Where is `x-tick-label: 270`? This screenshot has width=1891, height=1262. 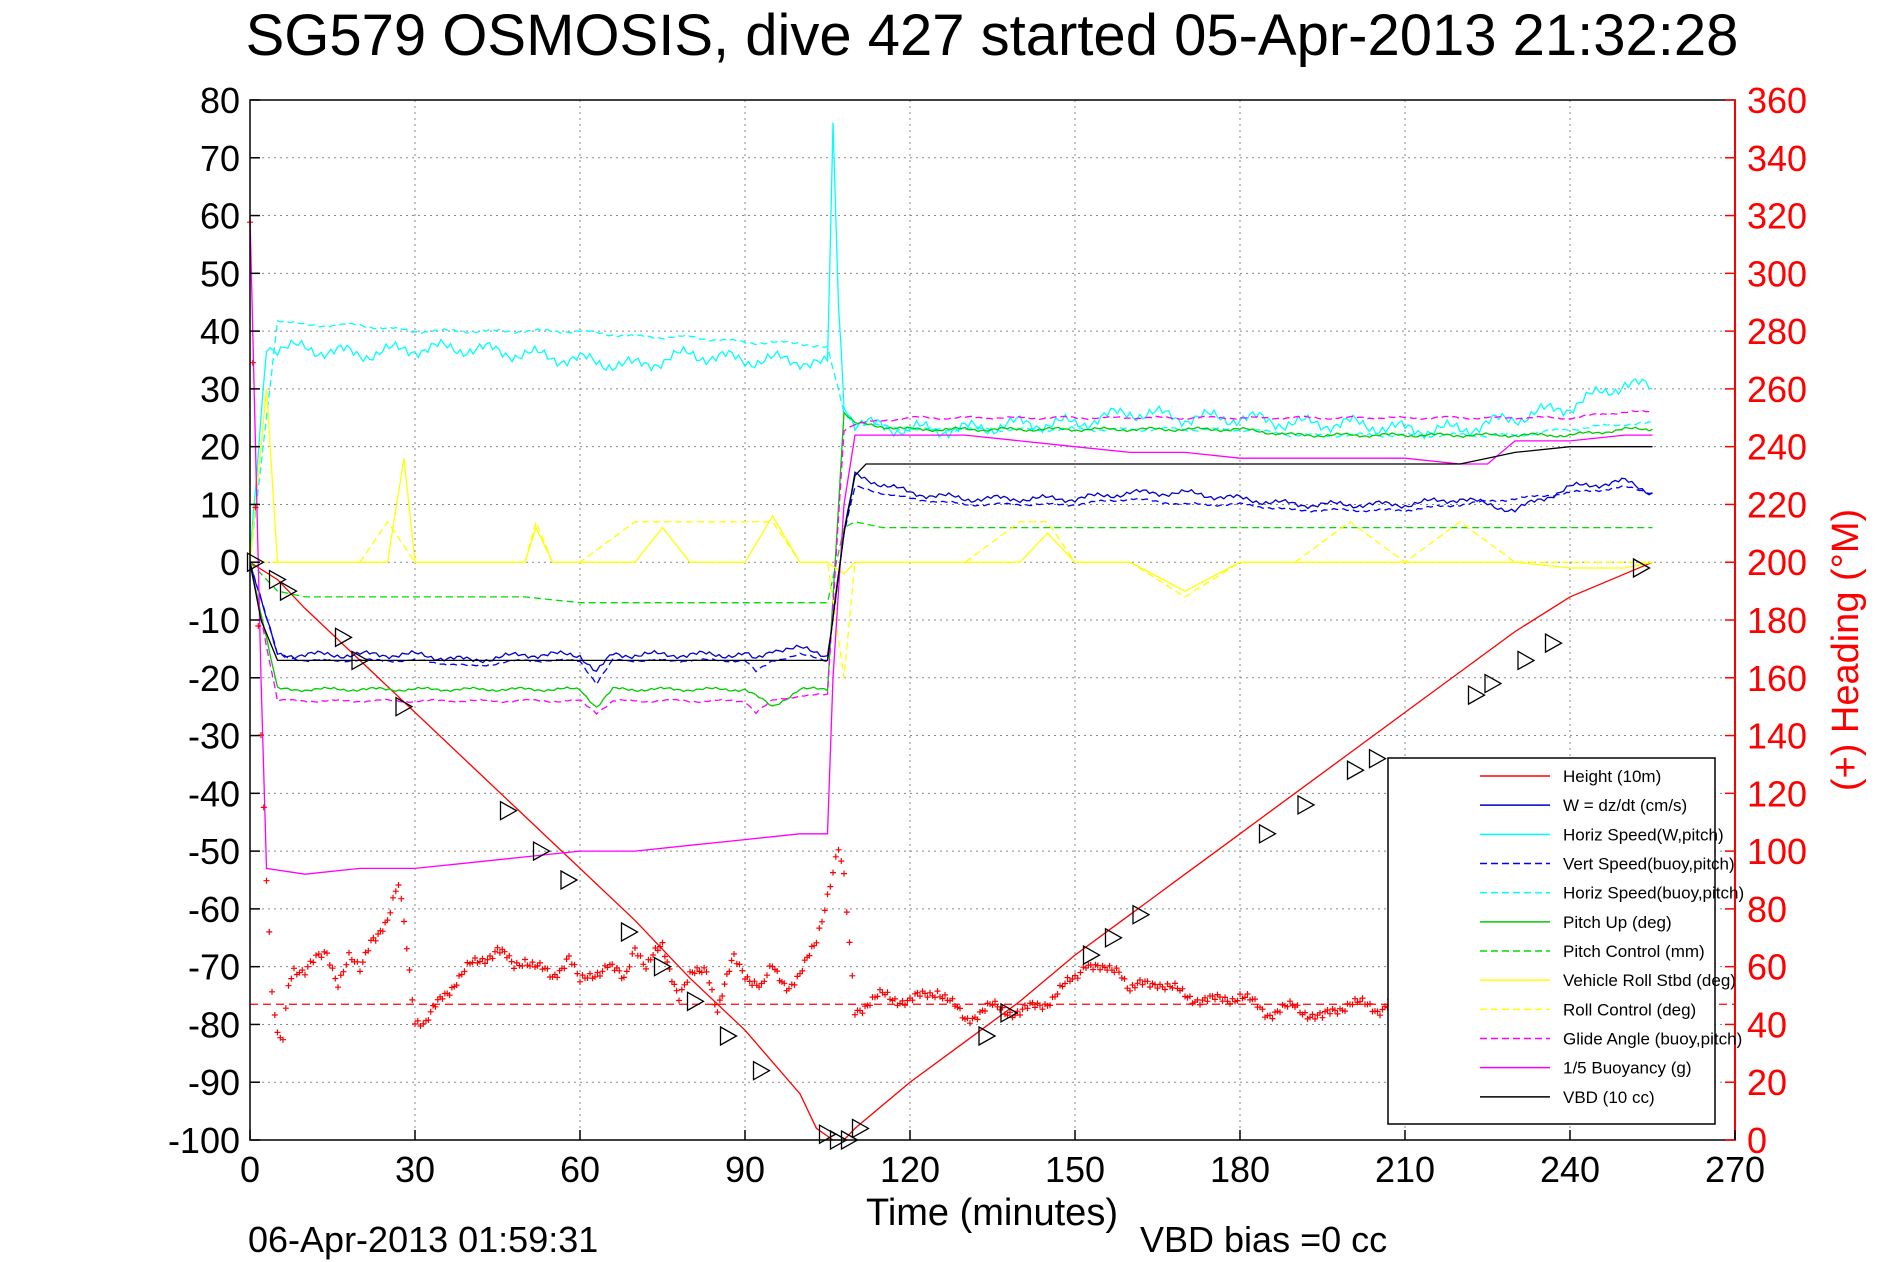
x-tick-label: 270 is located at coordinates (1735, 1169).